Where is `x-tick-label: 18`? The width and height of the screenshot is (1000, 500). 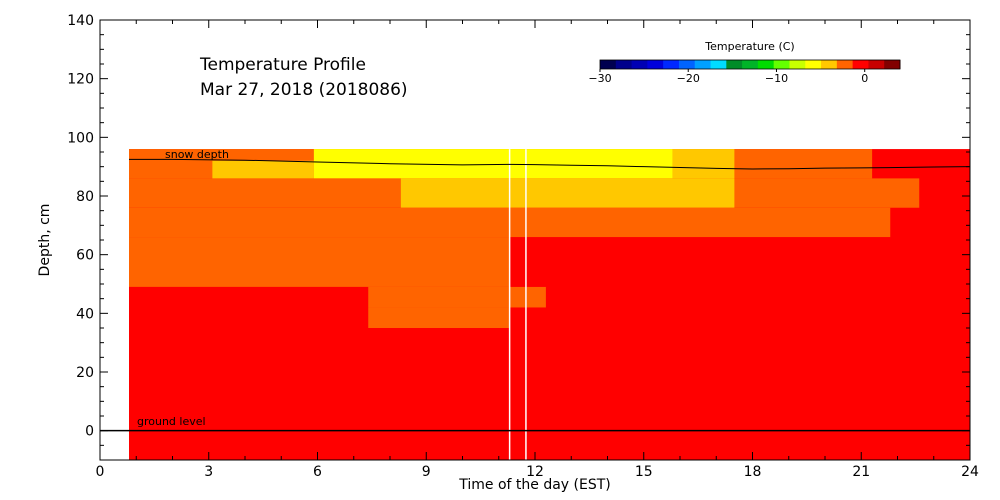 x-tick-label: 18 is located at coordinates (753, 472).